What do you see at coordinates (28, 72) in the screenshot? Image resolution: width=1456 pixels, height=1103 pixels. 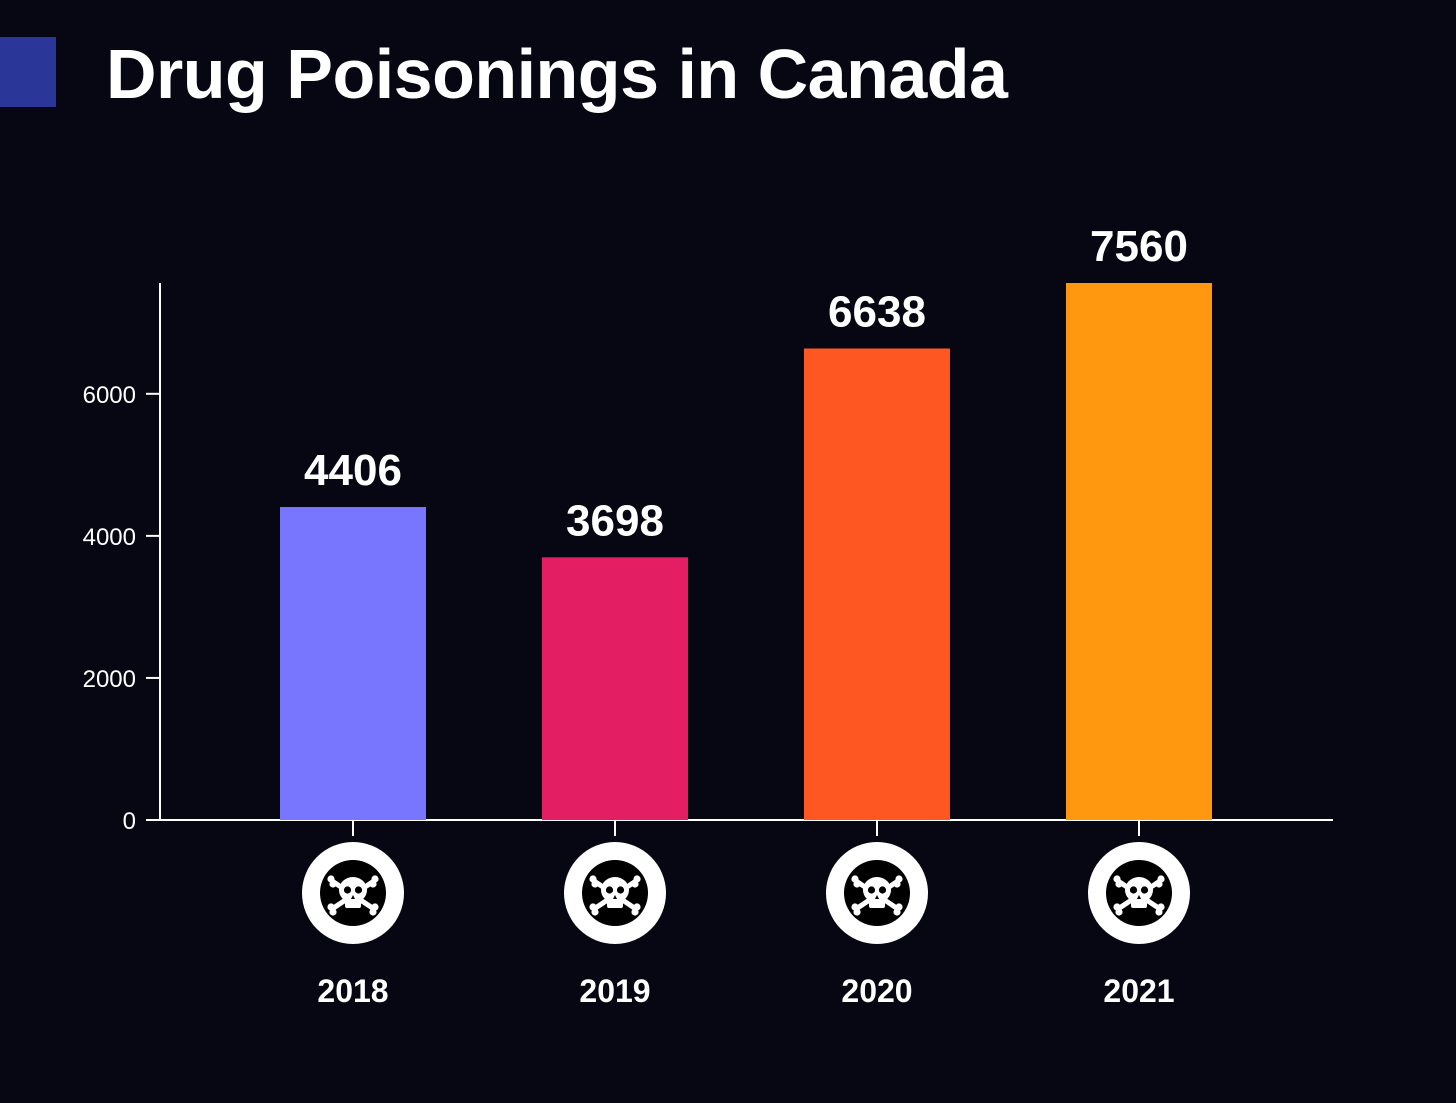 I see `title-accent-block` at bounding box center [28, 72].